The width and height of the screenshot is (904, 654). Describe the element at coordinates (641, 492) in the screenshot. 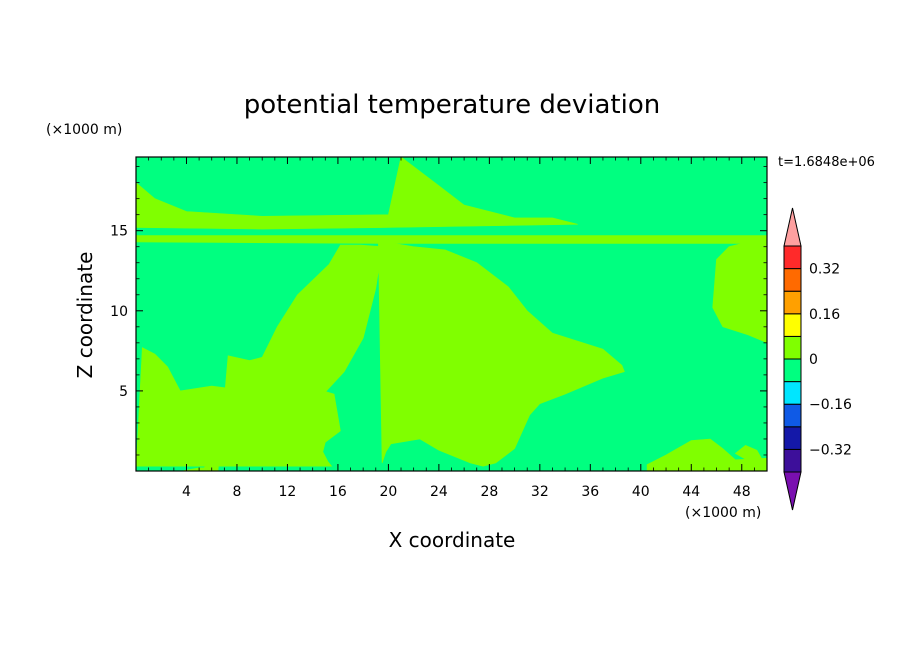

I see `x-tick-label: 40` at that location.